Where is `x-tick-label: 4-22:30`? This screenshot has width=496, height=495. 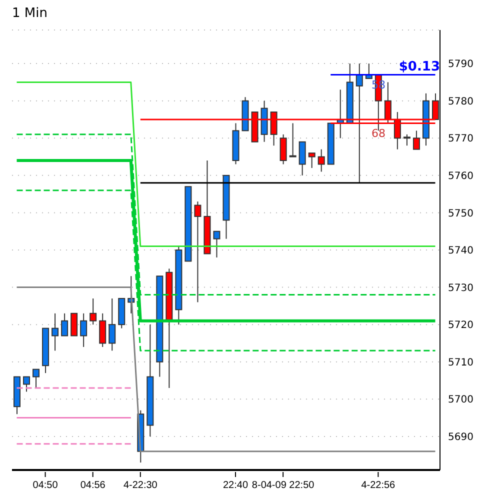
x-tick-label: 4-22:30 is located at coordinates (140, 485).